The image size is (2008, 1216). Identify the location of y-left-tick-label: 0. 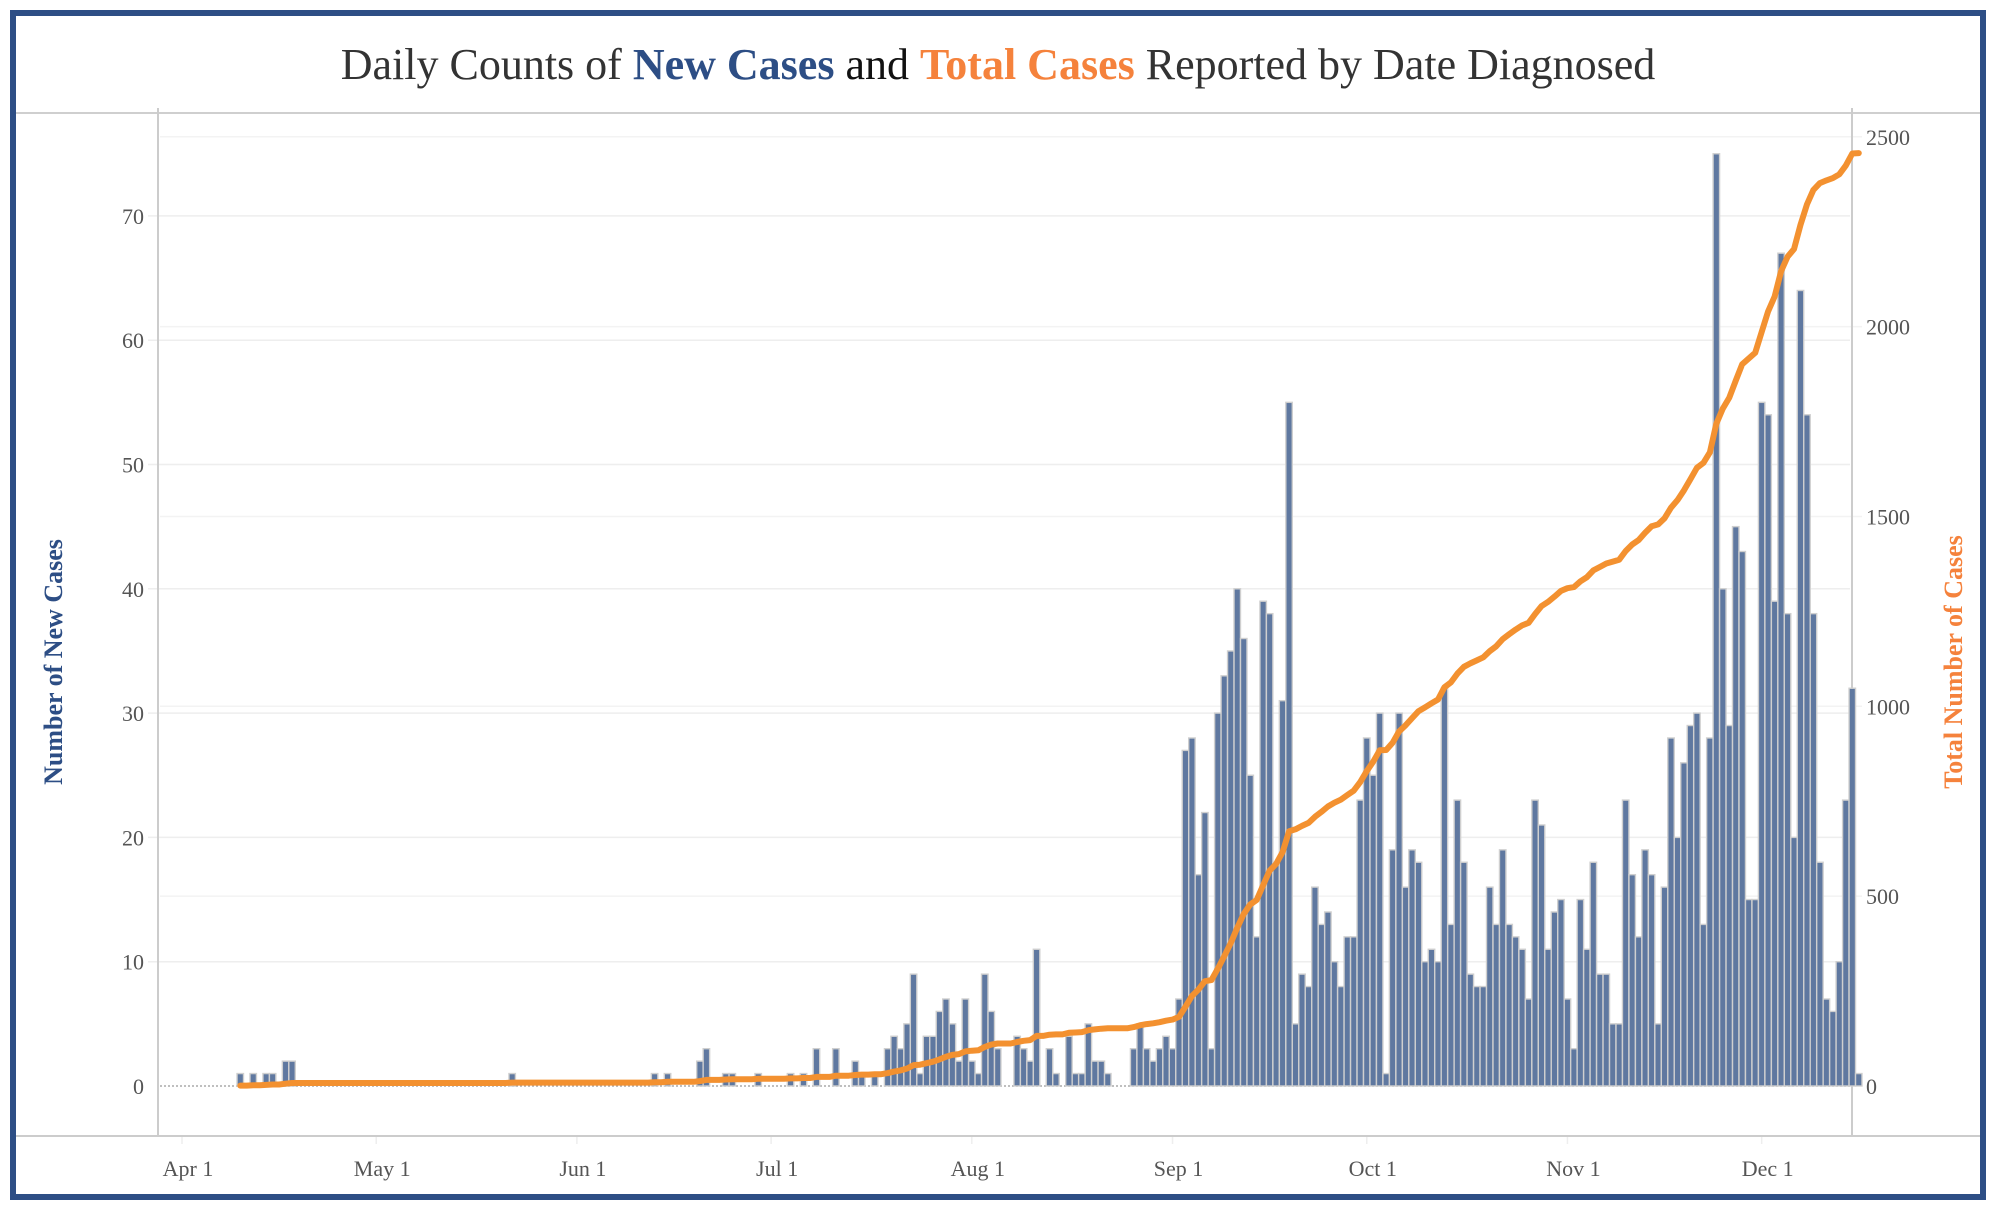
(138, 1086).